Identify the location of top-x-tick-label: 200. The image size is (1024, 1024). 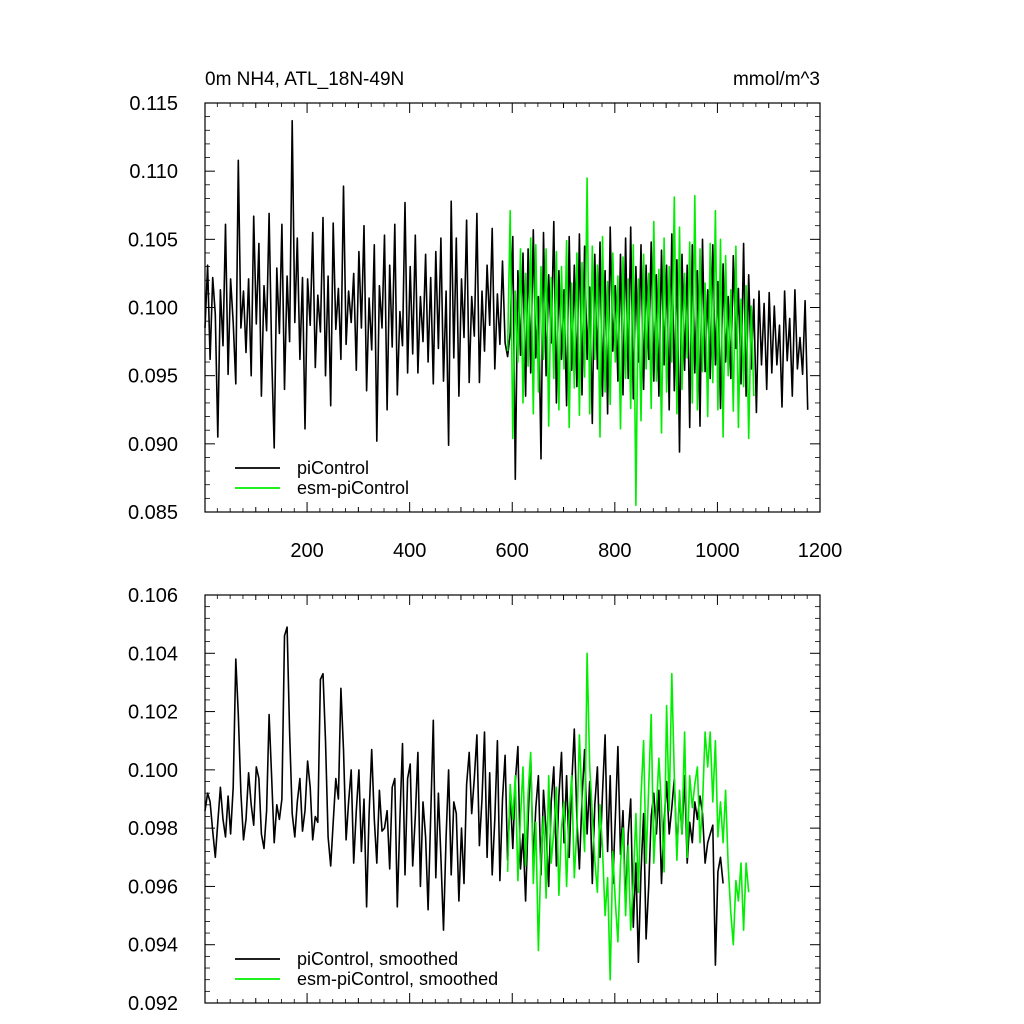
(306, 551).